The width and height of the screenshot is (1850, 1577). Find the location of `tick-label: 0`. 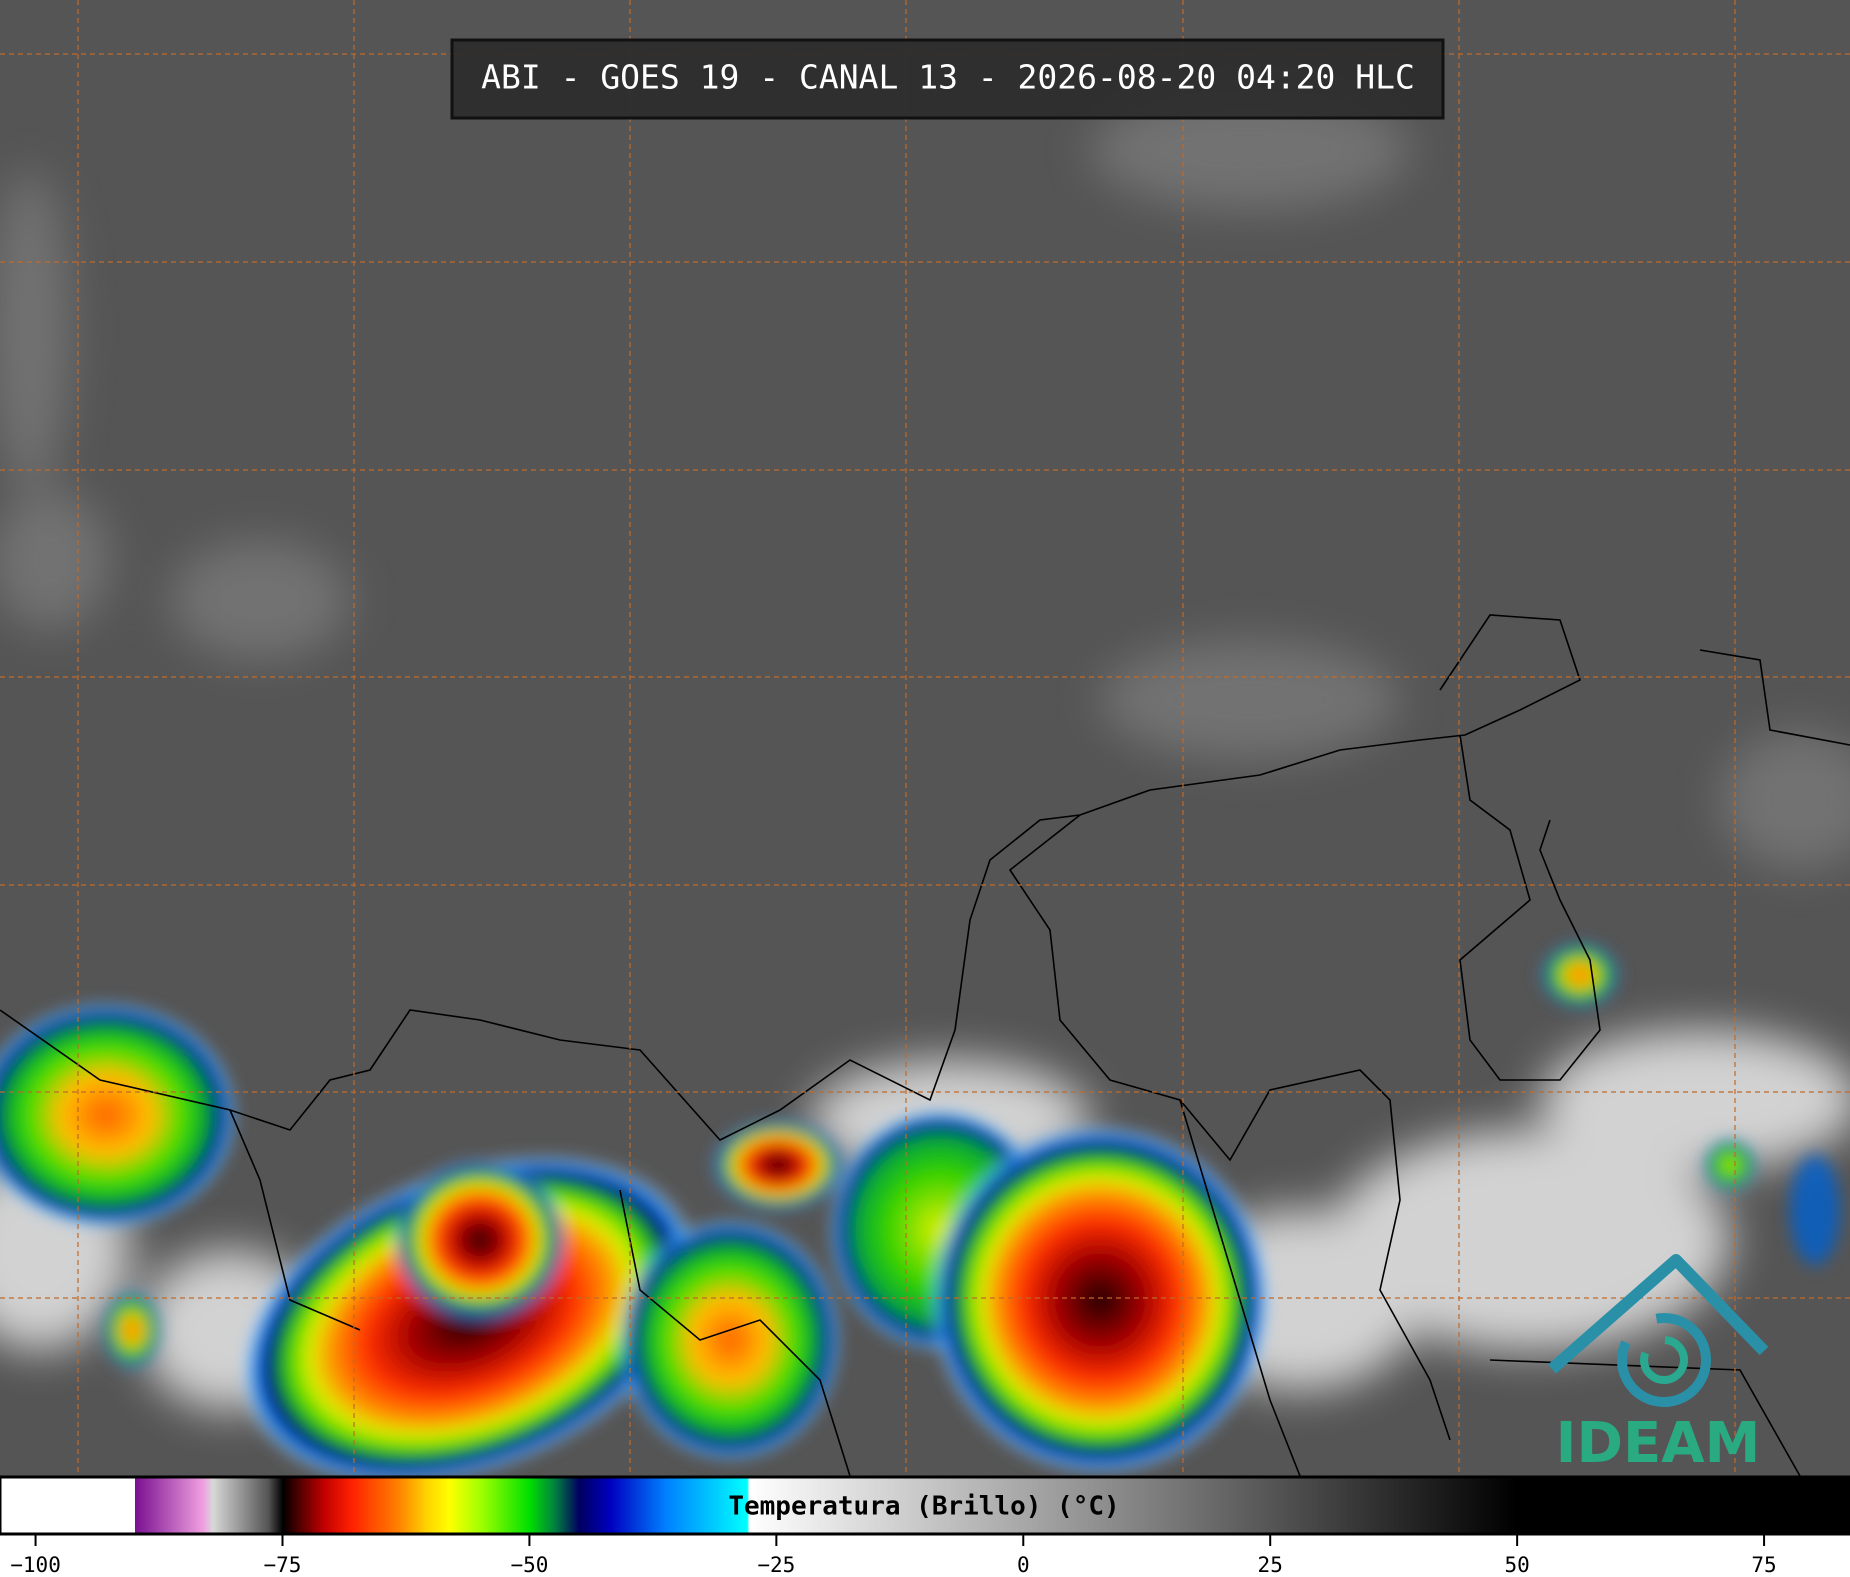

tick-label: 0 is located at coordinates (1023, 1565).